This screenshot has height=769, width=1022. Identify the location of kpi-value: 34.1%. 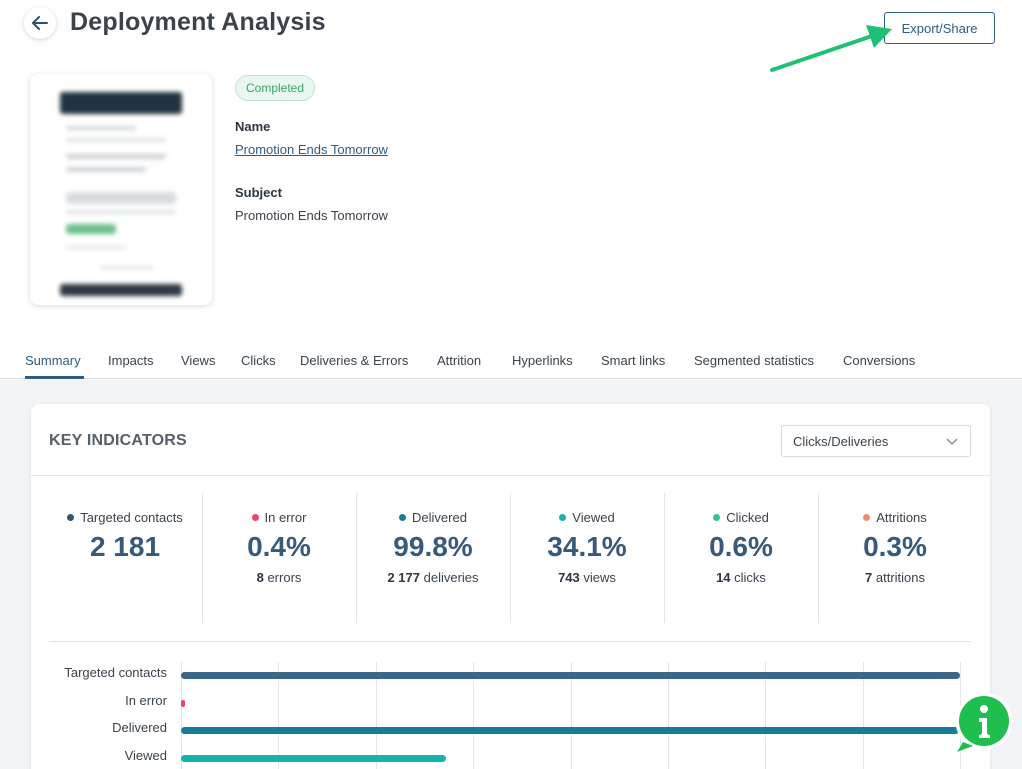
(587, 546).